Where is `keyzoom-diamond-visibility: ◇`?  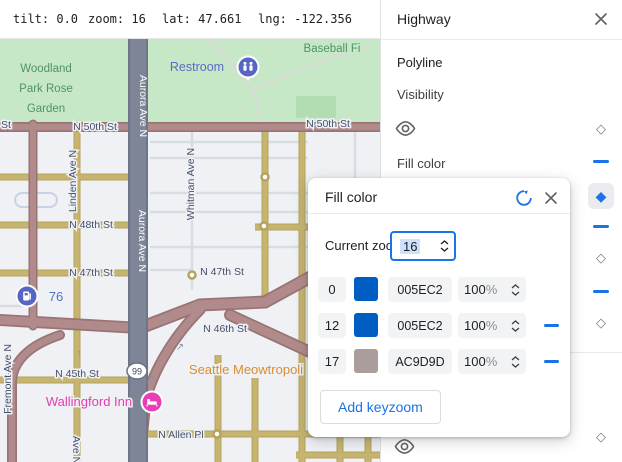 keyzoom-diamond-visibility: ◇ is located at coordinates (601, 128).